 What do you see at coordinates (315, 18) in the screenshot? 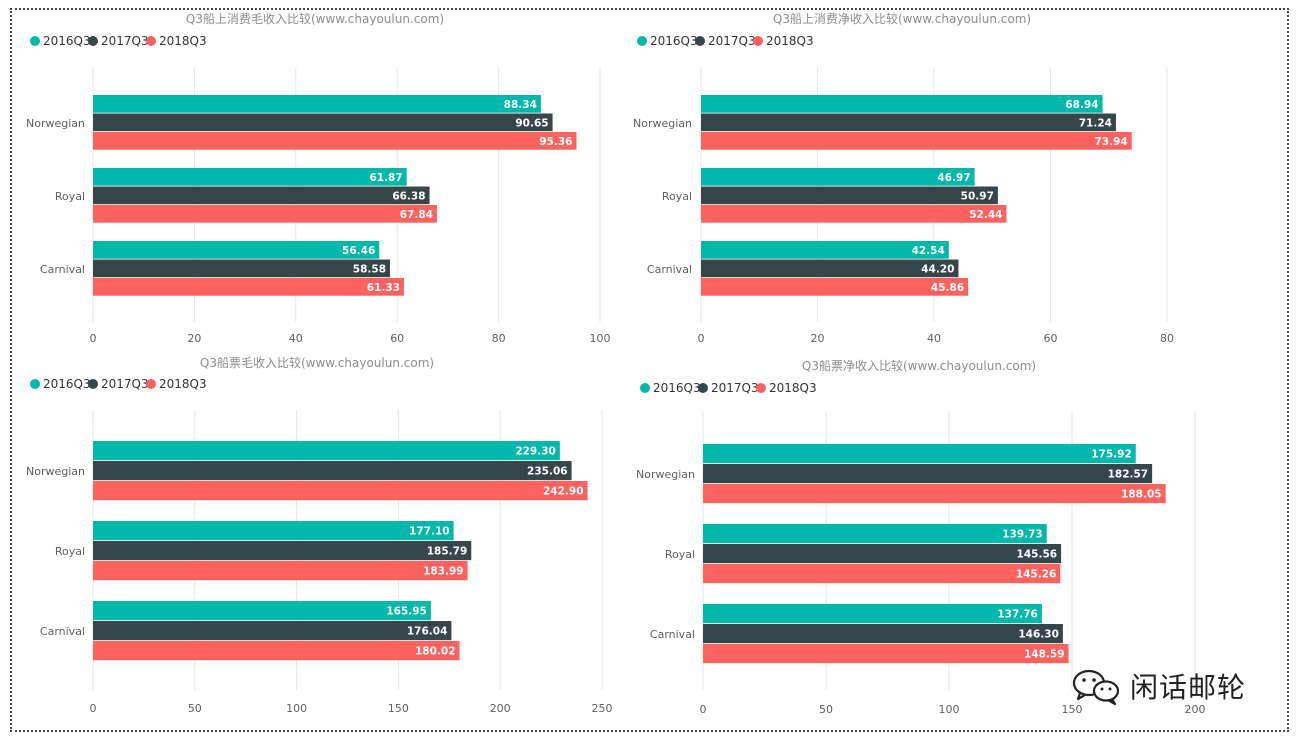
I see `chart-title: Q3船上消费毛收入比较(www.chayoulun.com)` at bounding box center [315, 18].